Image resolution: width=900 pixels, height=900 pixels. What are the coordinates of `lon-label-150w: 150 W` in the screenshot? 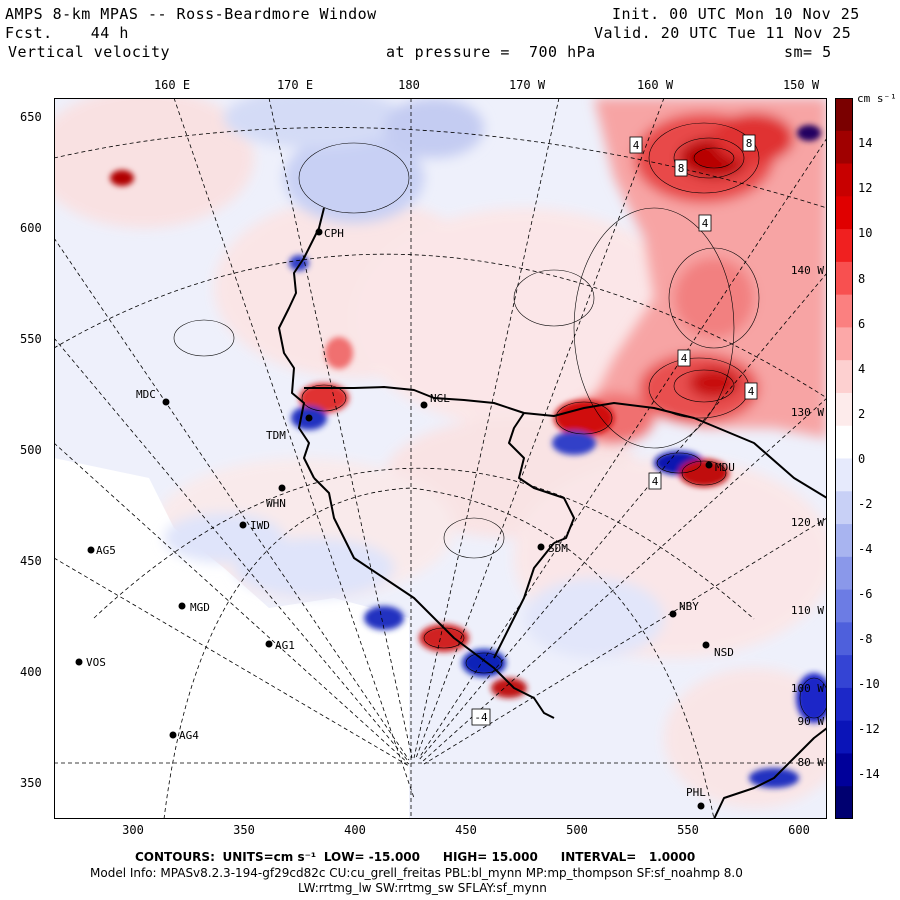 It's located at (801, 85).